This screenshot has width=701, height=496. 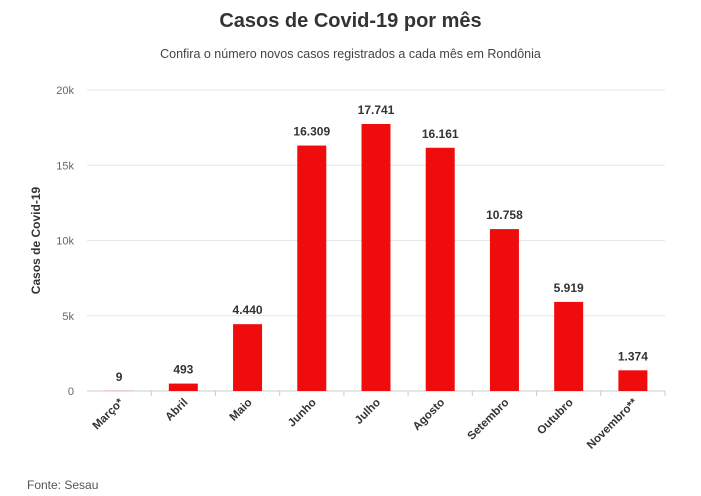 I want to click on data-label: 493, so click(x=183, y=370).